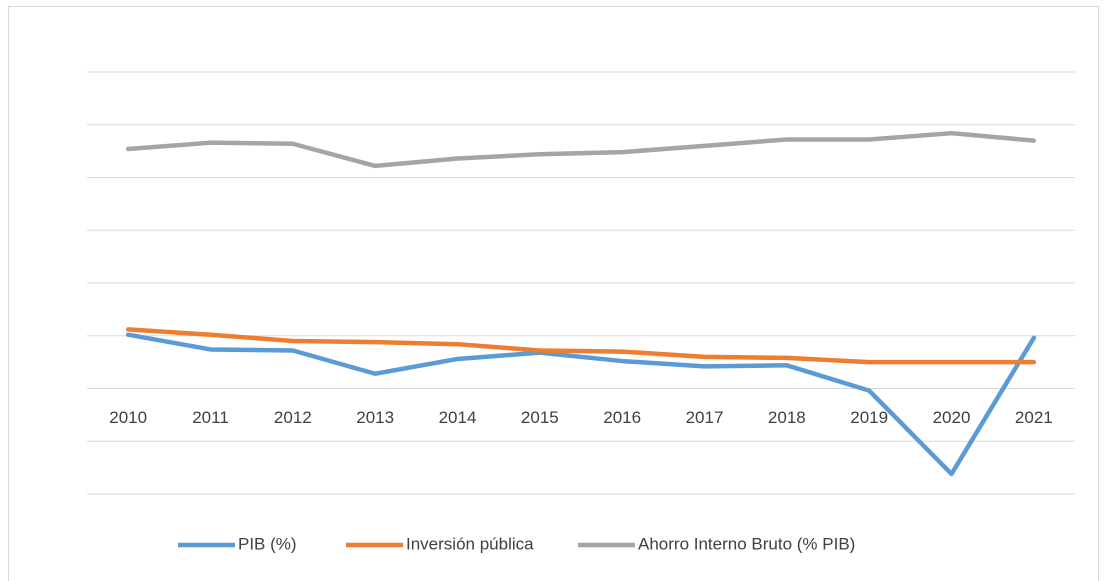 The image size is (1105, 581). Describe the element at coordinates (267, 543) in the screenshot. I see `legend-label: PIB (%)` at that location.